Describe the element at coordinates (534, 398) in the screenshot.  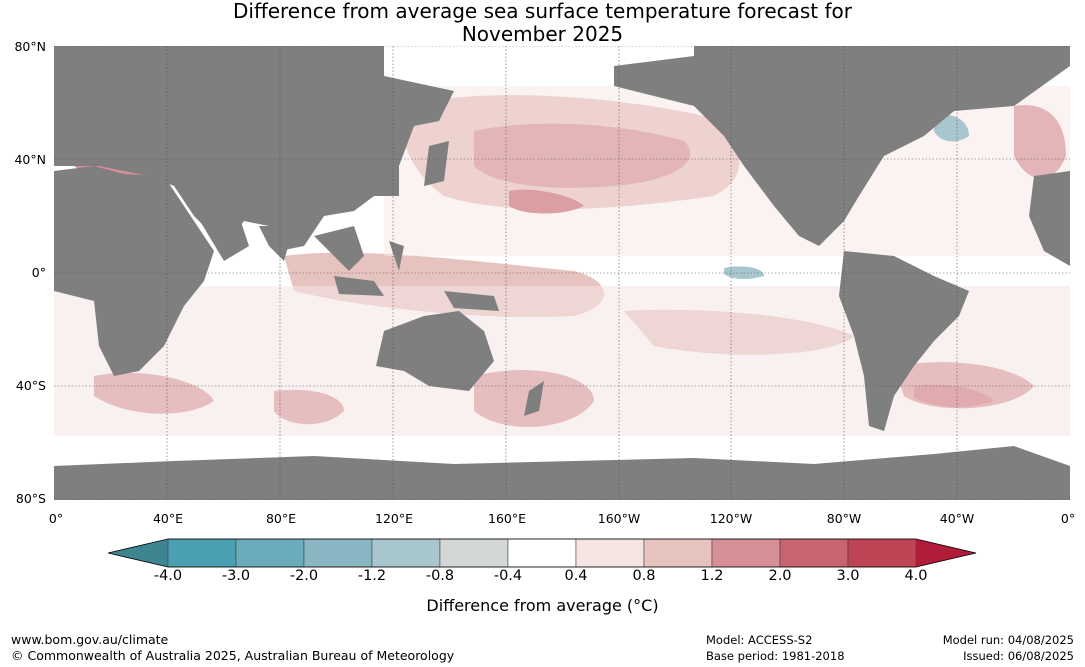
I see `landmass-new-zealand` at that location.